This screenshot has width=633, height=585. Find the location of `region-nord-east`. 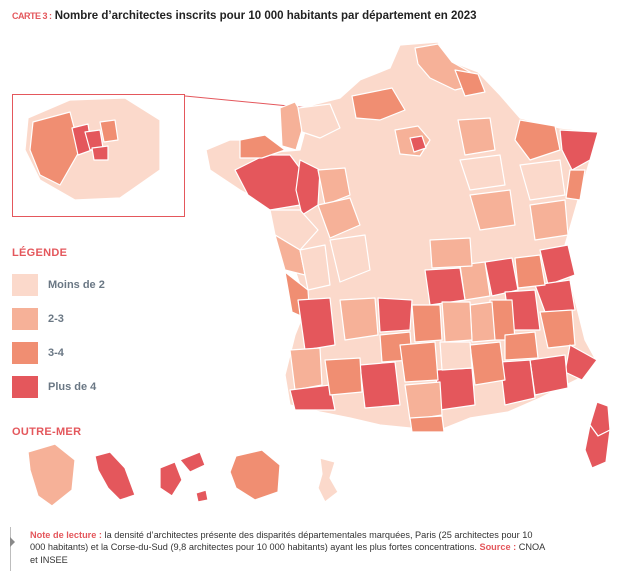

region-nord-east is located at coordinates (470, 83).